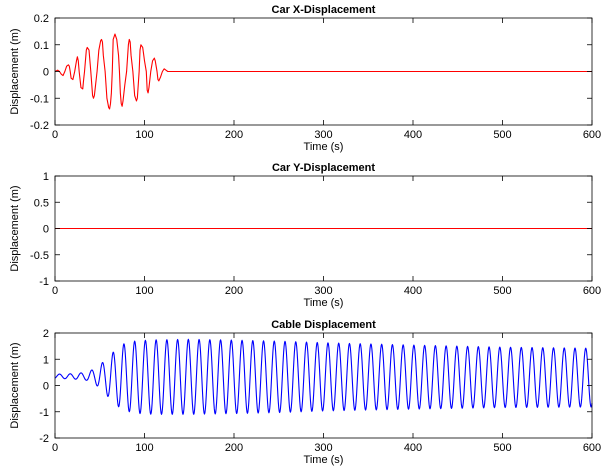  Describe the element at coordinates (324, 460) in the screenshot. I see `cable-x-axis-label: Time (s)` at that location.